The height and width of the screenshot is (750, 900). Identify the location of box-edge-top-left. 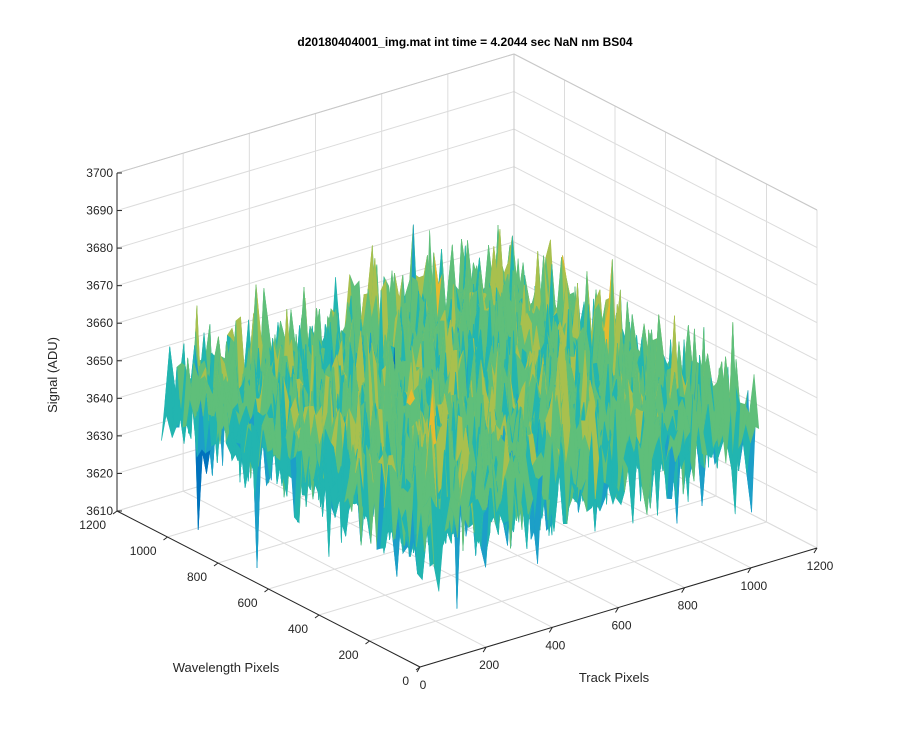
(315, 113).